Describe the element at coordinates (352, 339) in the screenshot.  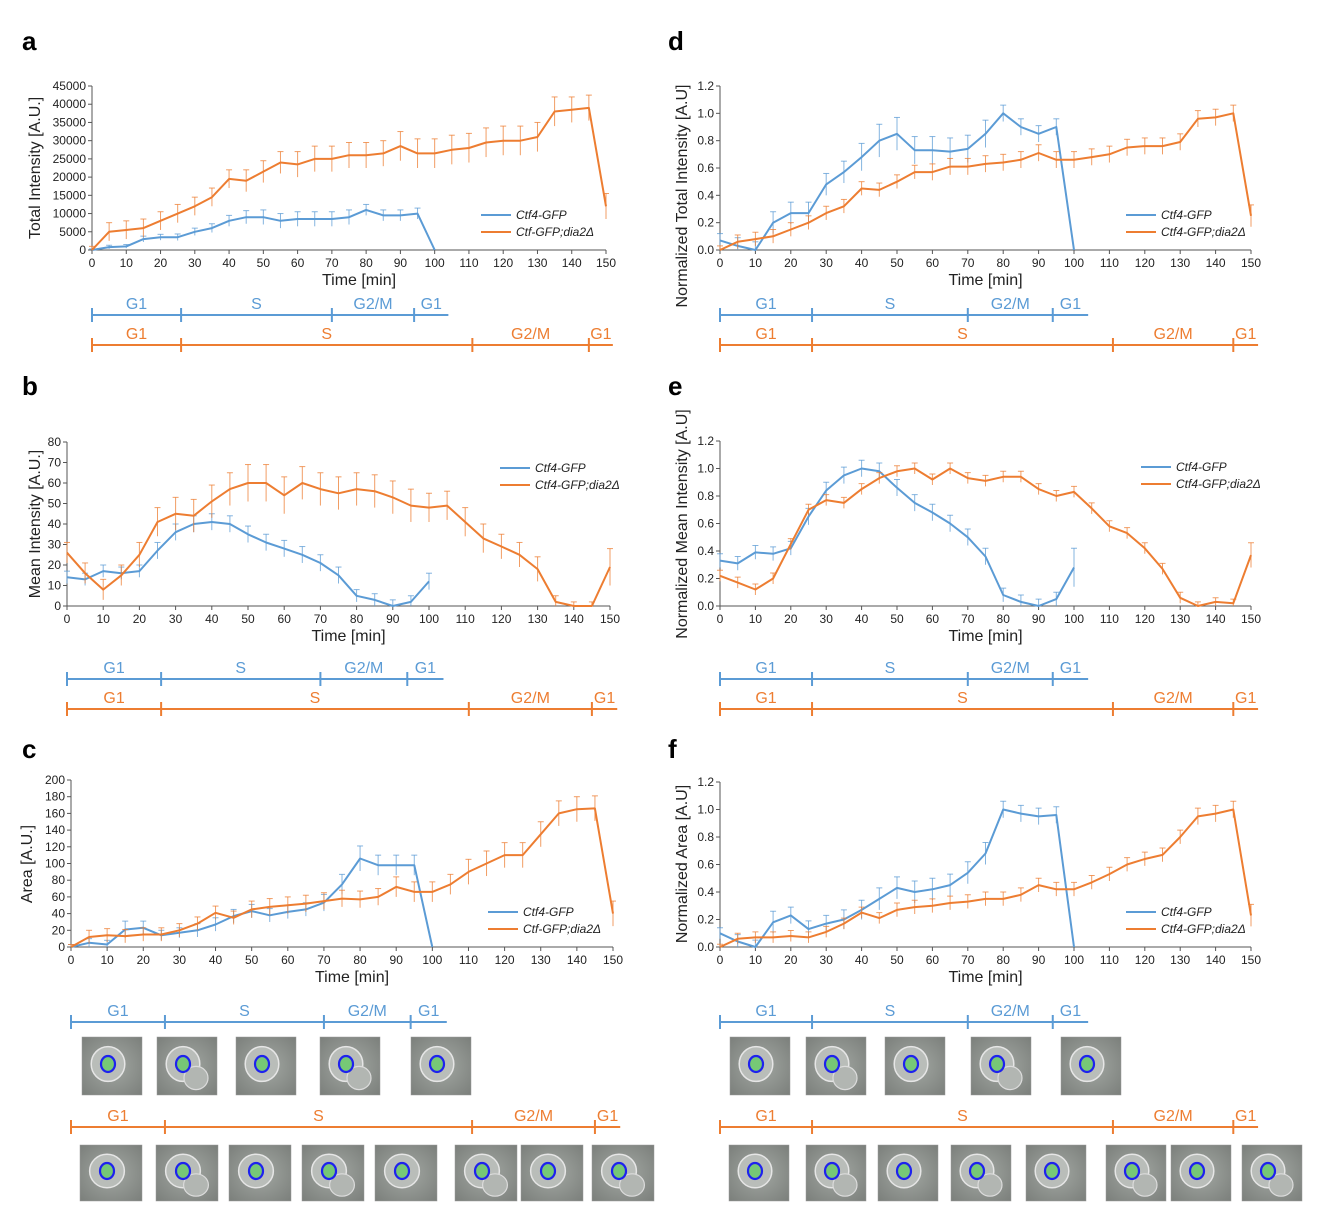
I see `phase-bar-a-dia2: G1 S G2/M G1` at that location.